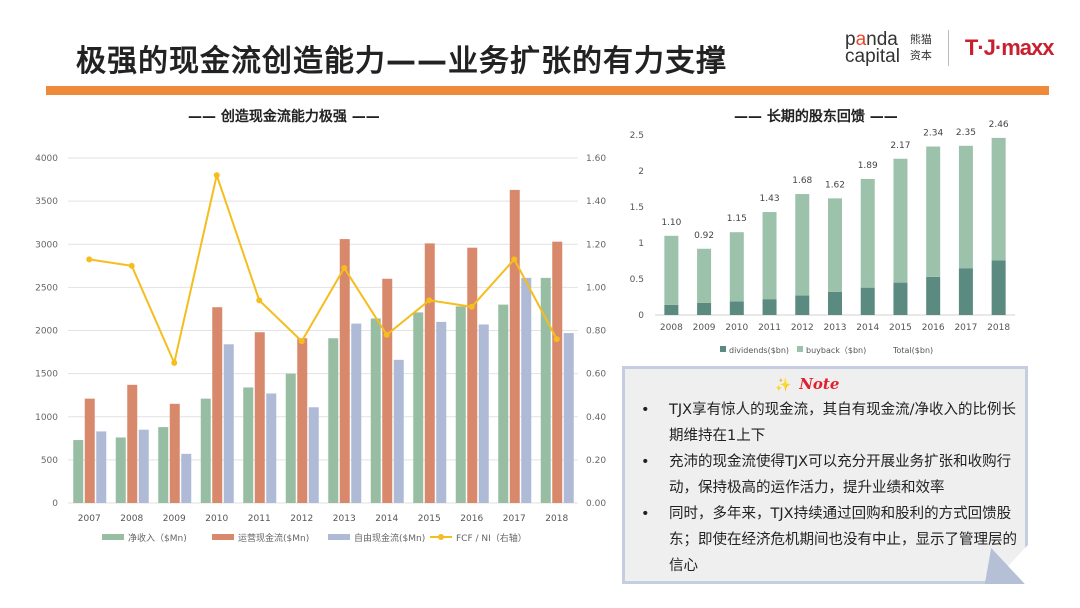 The width and height of the screenshot is (1080, 608). Describe the element at coordinates (816, 117) in the screenshot. I see `right-chart-title: —— 长期的股东回馈 ——` at that location.